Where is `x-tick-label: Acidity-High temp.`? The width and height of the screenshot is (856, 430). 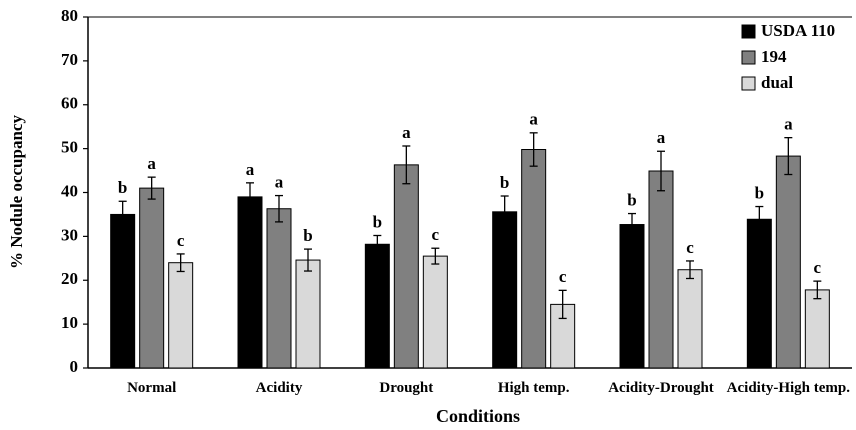 x-tick-label: Acidity-High temp. is located at coordinates (788, 388).